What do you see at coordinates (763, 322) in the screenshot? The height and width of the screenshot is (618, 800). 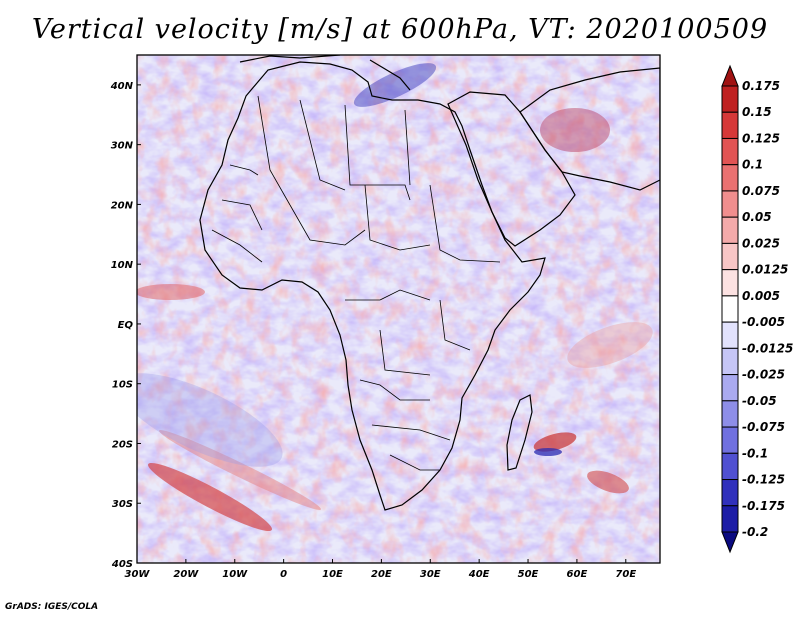 I see `colorbar-label: -0.005` at bounding box center [763, 322].